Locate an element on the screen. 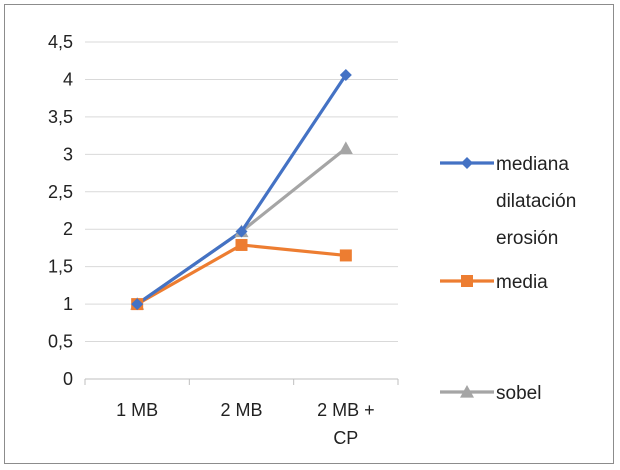  y-tick-label: 1,5 is located at coordinates (60, 267).